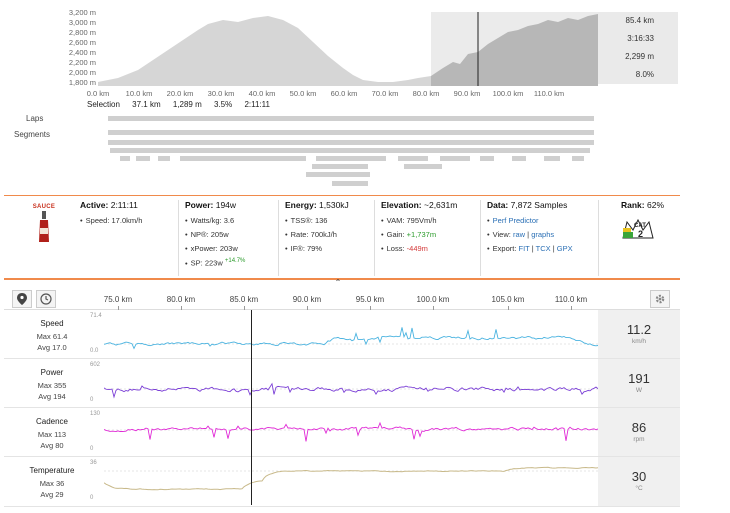 The width and height of the screenshot is (730, 513). What do you see at coordinates (351, 482) in the screenshot?
I see `temperature-line-chart` at bounding box center [351, 482].